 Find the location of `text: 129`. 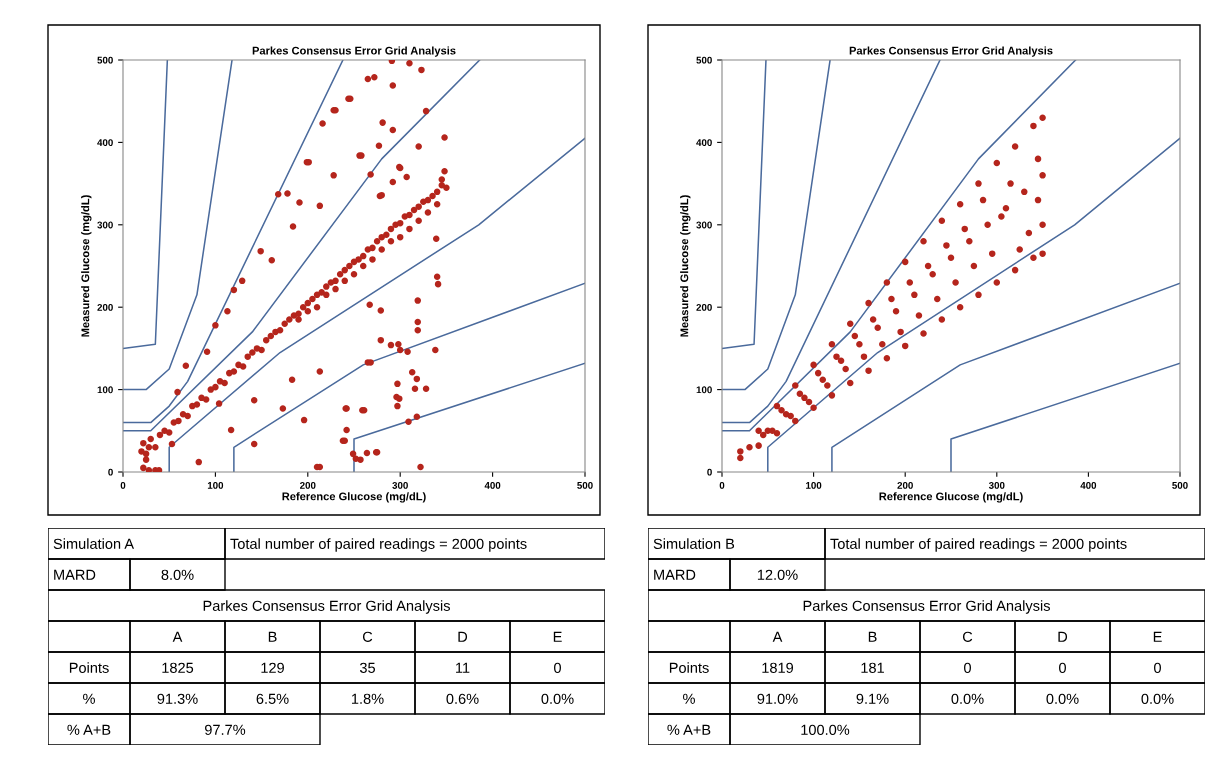

text: 129 is located at coordinates (272, 667).